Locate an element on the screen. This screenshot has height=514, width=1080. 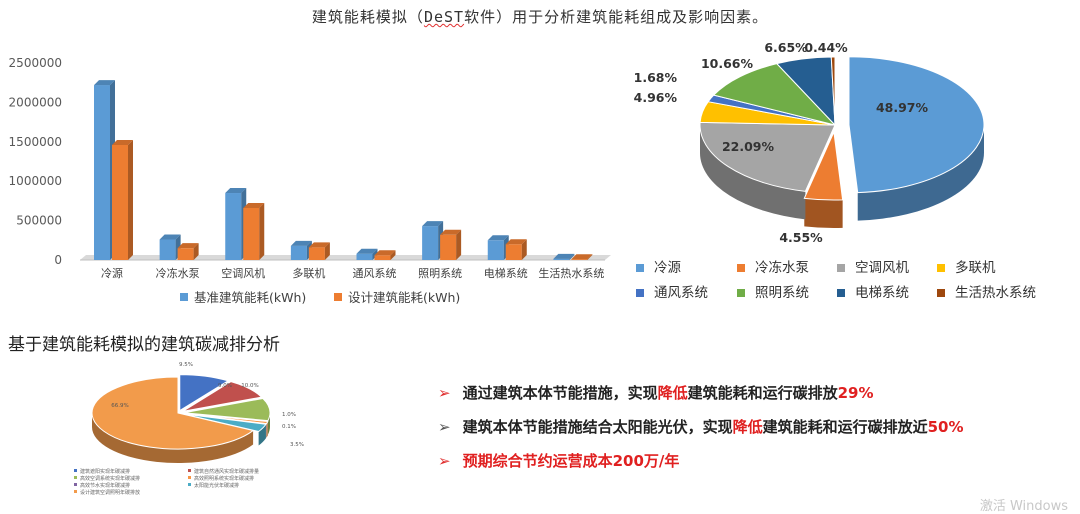
pie-data-label: 9.0% is located at coordinates (225, 386).